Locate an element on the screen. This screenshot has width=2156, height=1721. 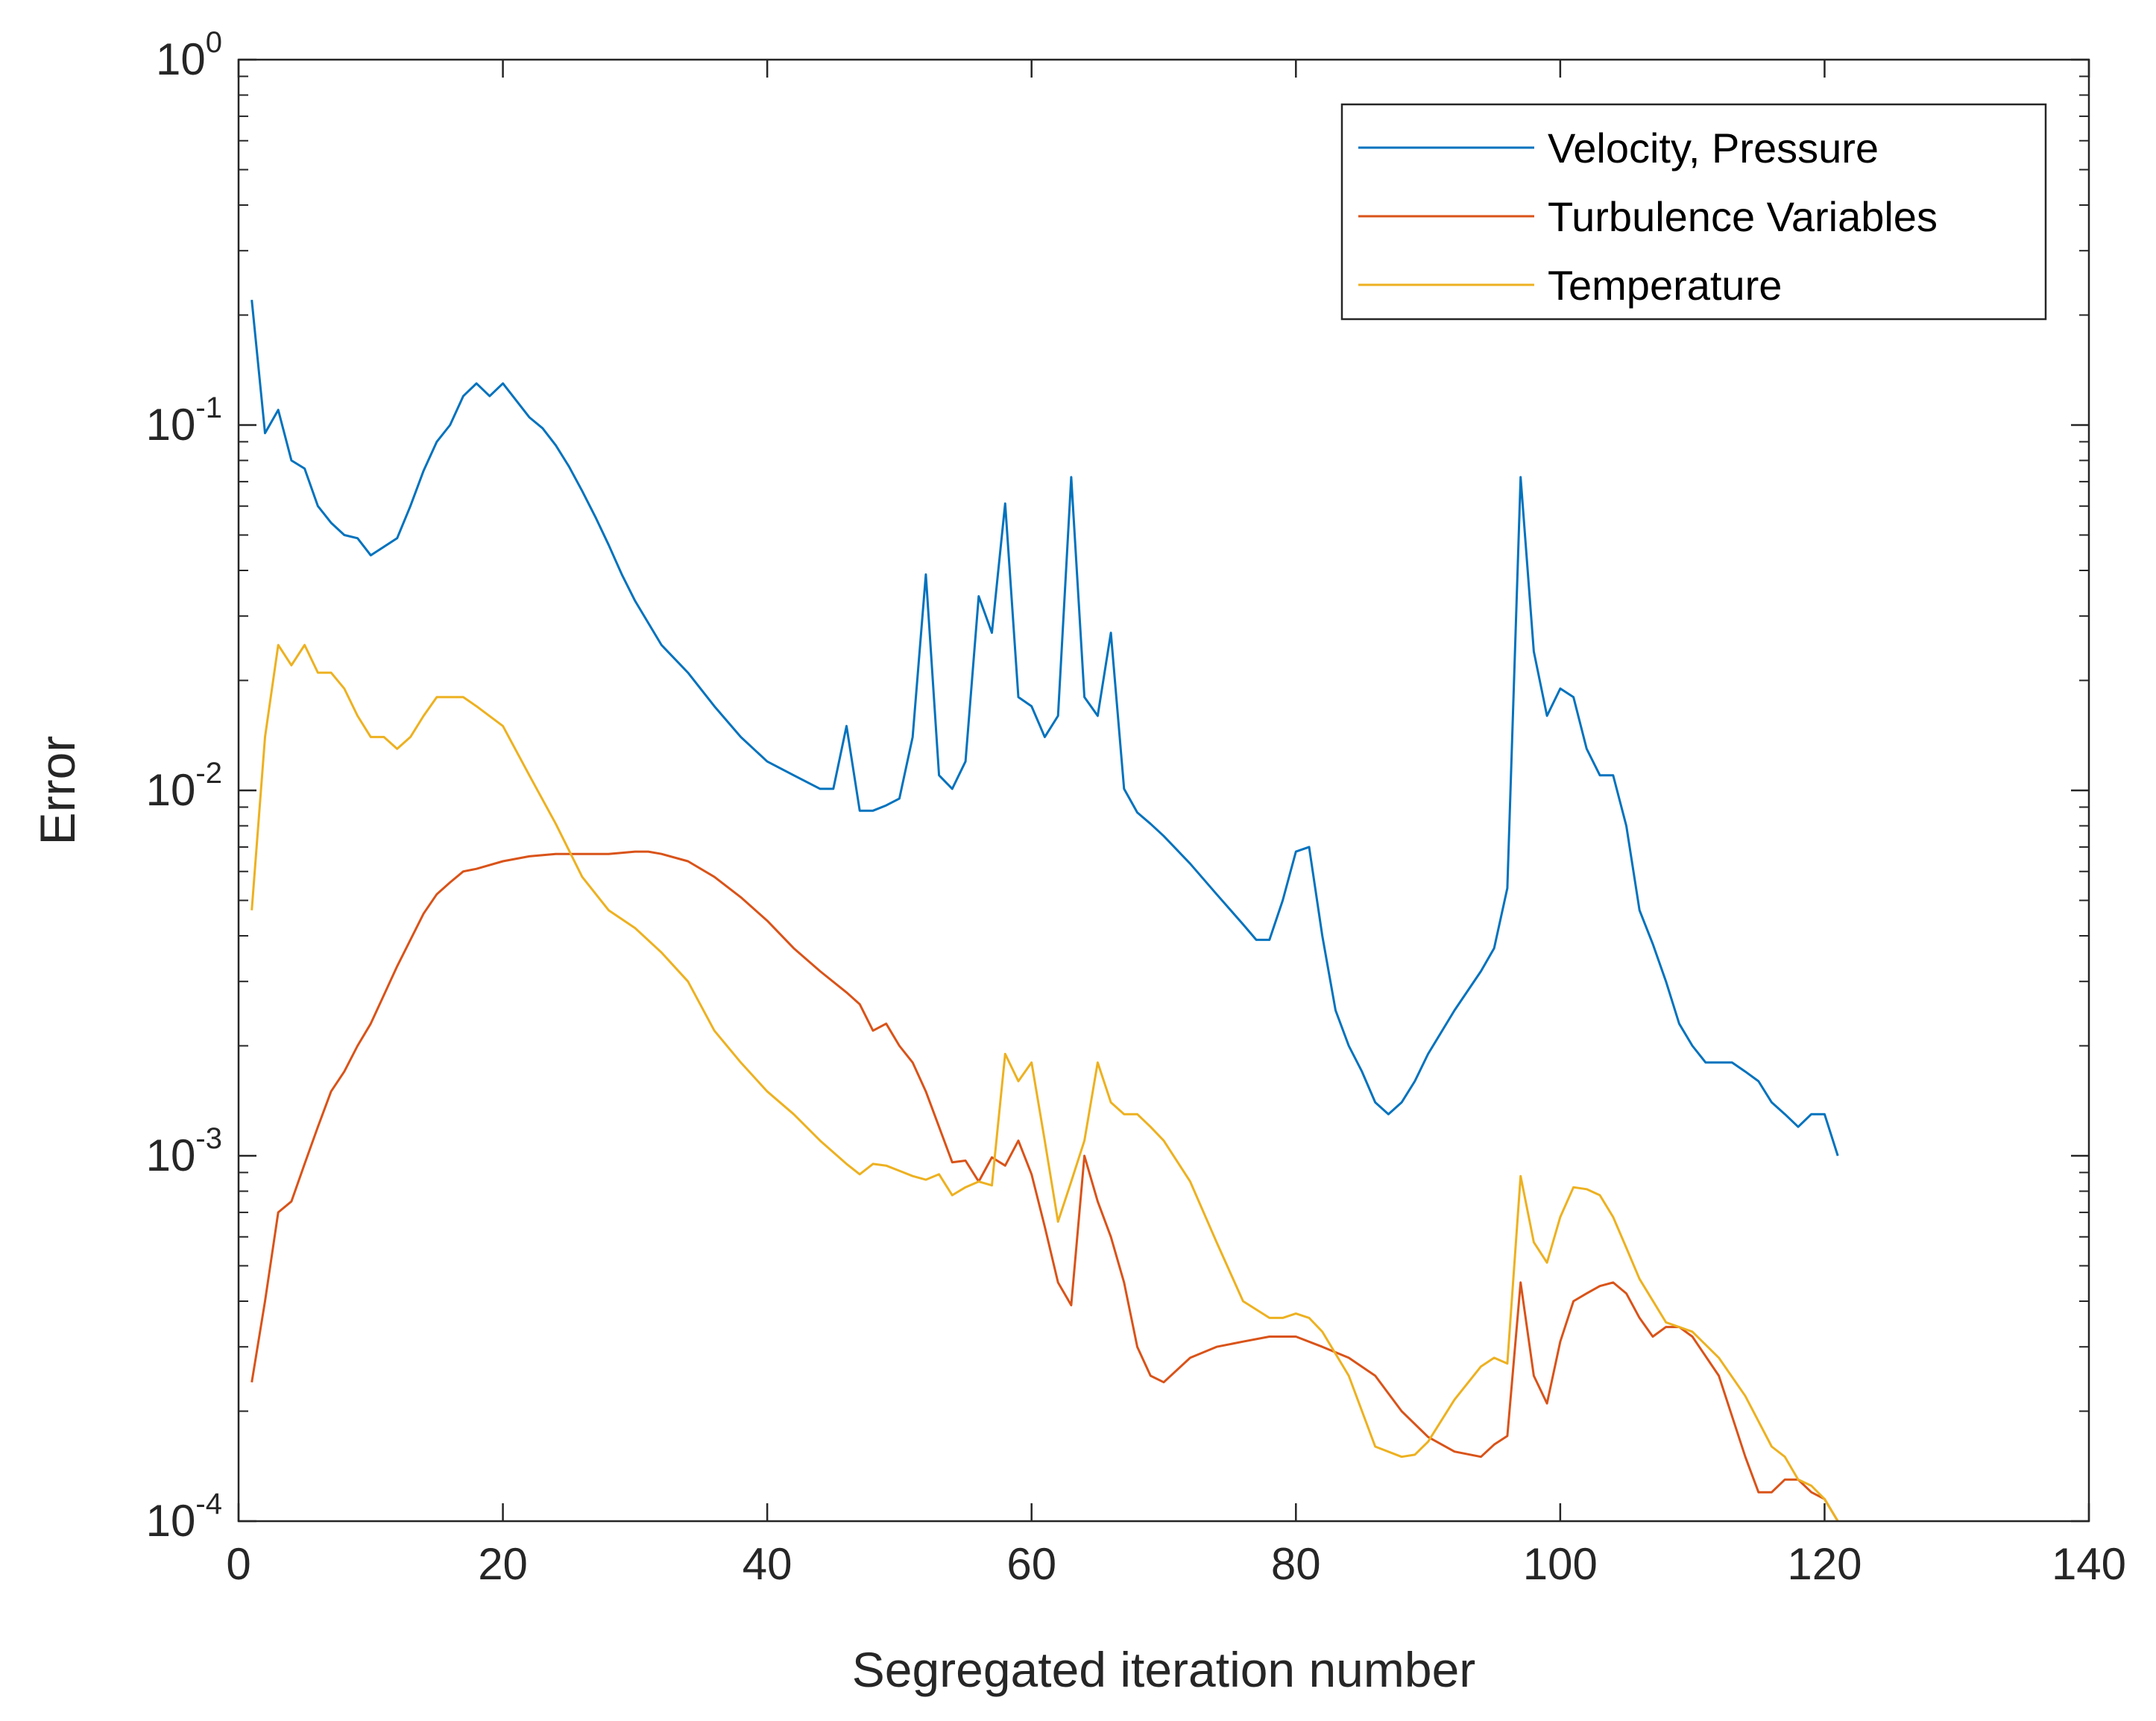
x-tick-label: 140 is located at coordinates (2089, 1564).